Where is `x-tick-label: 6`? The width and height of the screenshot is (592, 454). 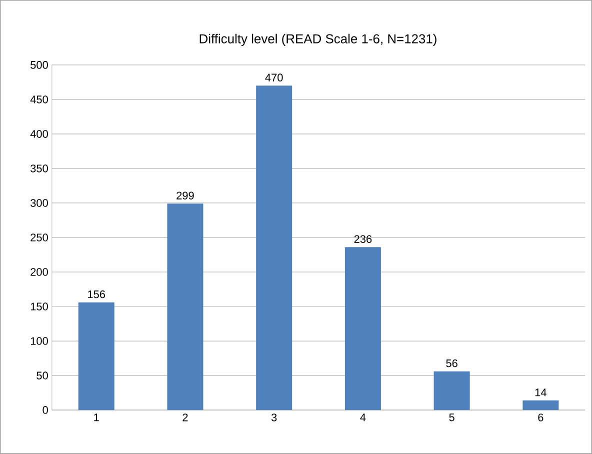
x-tick-label: 6 is located at coordinates (541, 418).